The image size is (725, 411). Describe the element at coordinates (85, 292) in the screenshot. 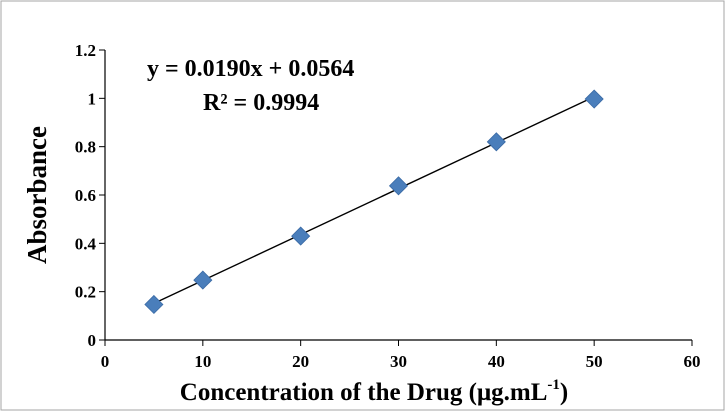

I see `y-tick-label: 0.2` at that location.